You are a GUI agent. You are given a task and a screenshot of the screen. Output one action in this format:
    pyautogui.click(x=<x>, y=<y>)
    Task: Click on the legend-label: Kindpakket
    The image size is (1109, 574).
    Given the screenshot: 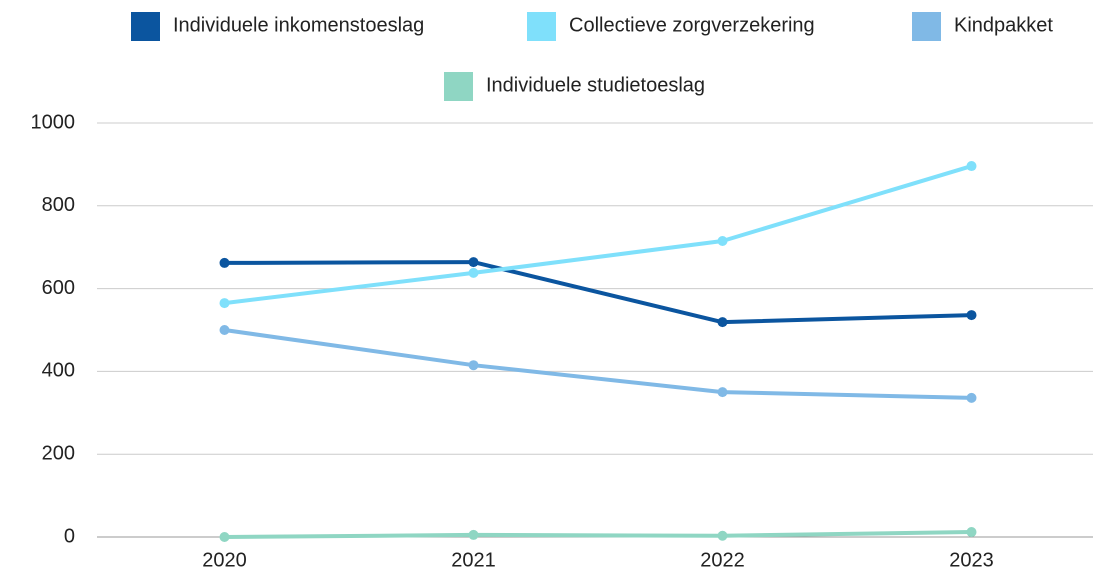 What is the action you would take?
    pyautogui.click(x=1003, y=25)
    